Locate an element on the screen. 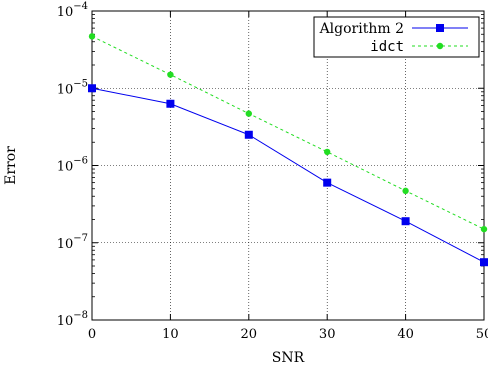  y-tick-label: 10⁻⁴ is located at coordinates (72, 10).